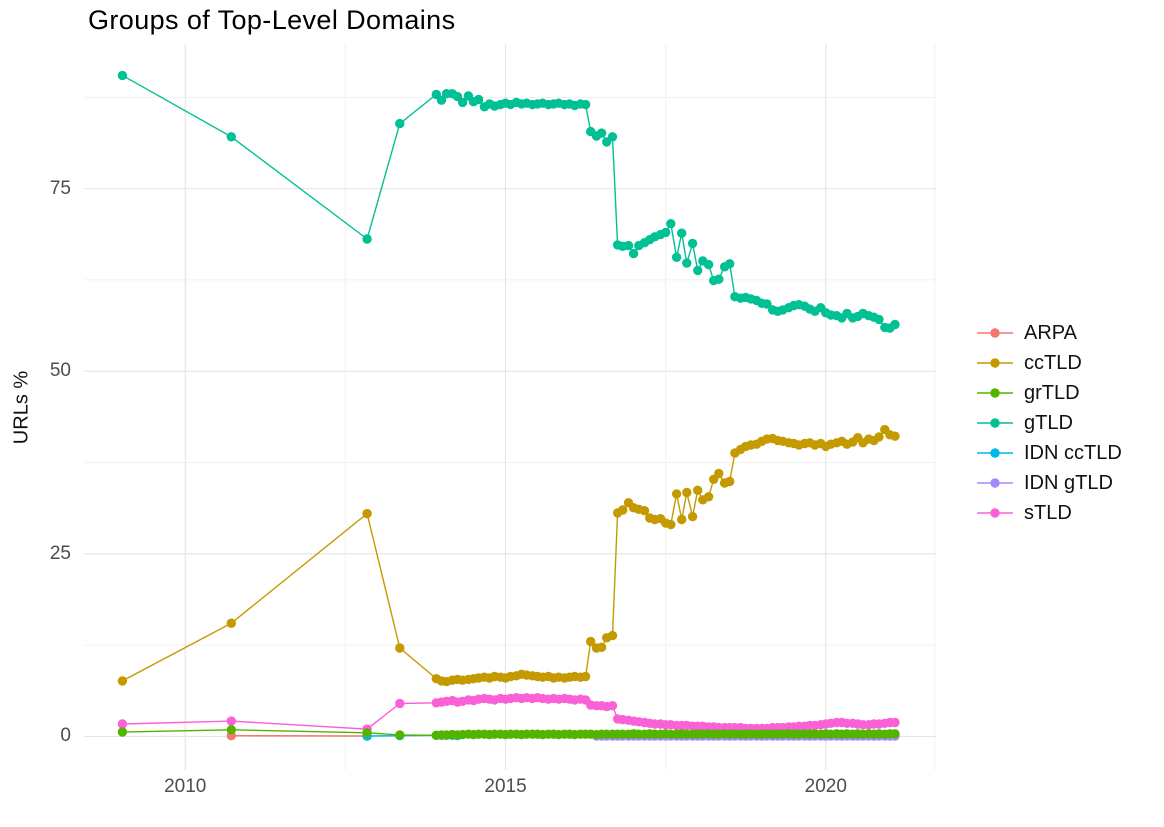 Image resolution: width=1164 pixels, height=827 pixels. Describe the element at coordinates (185, 786) in the screenshot. I see `x-tick-label: 2010` at that location.